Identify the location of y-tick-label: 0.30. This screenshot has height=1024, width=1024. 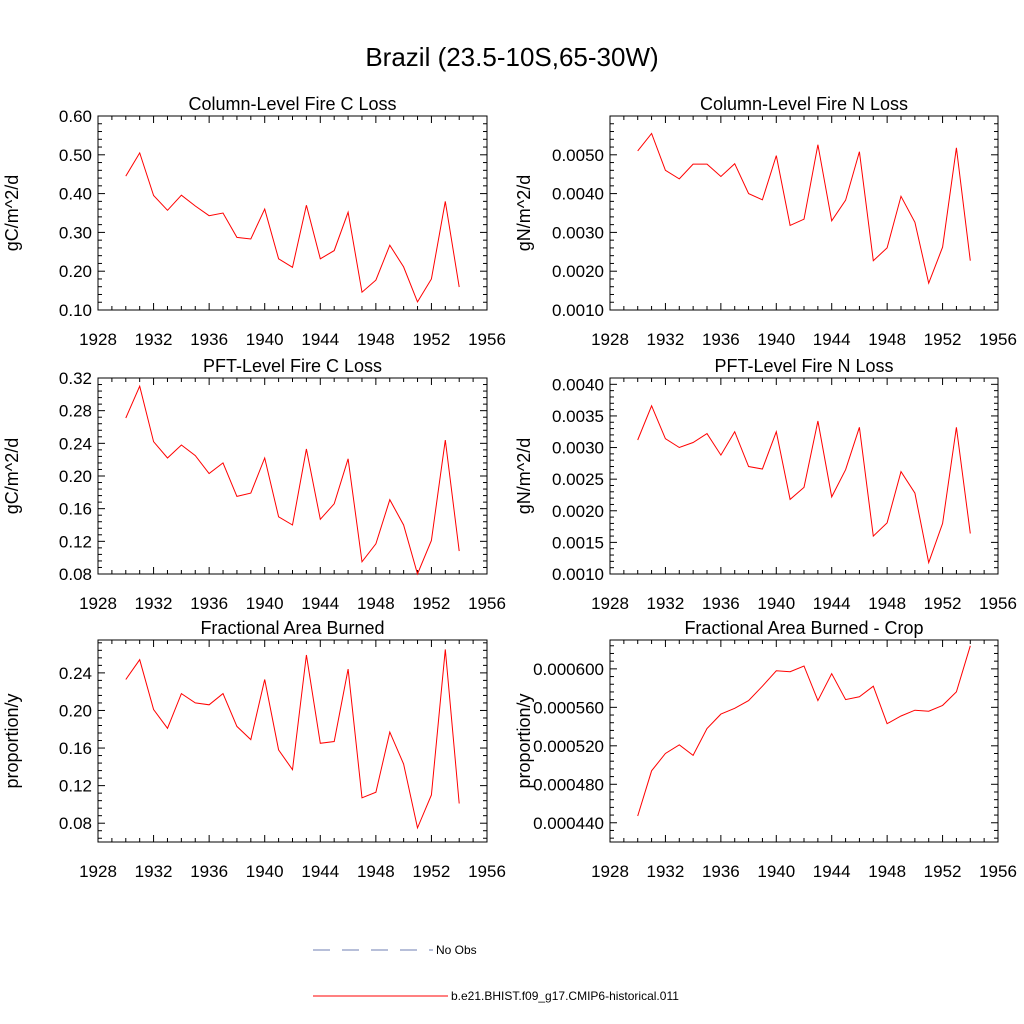
(75, 232).